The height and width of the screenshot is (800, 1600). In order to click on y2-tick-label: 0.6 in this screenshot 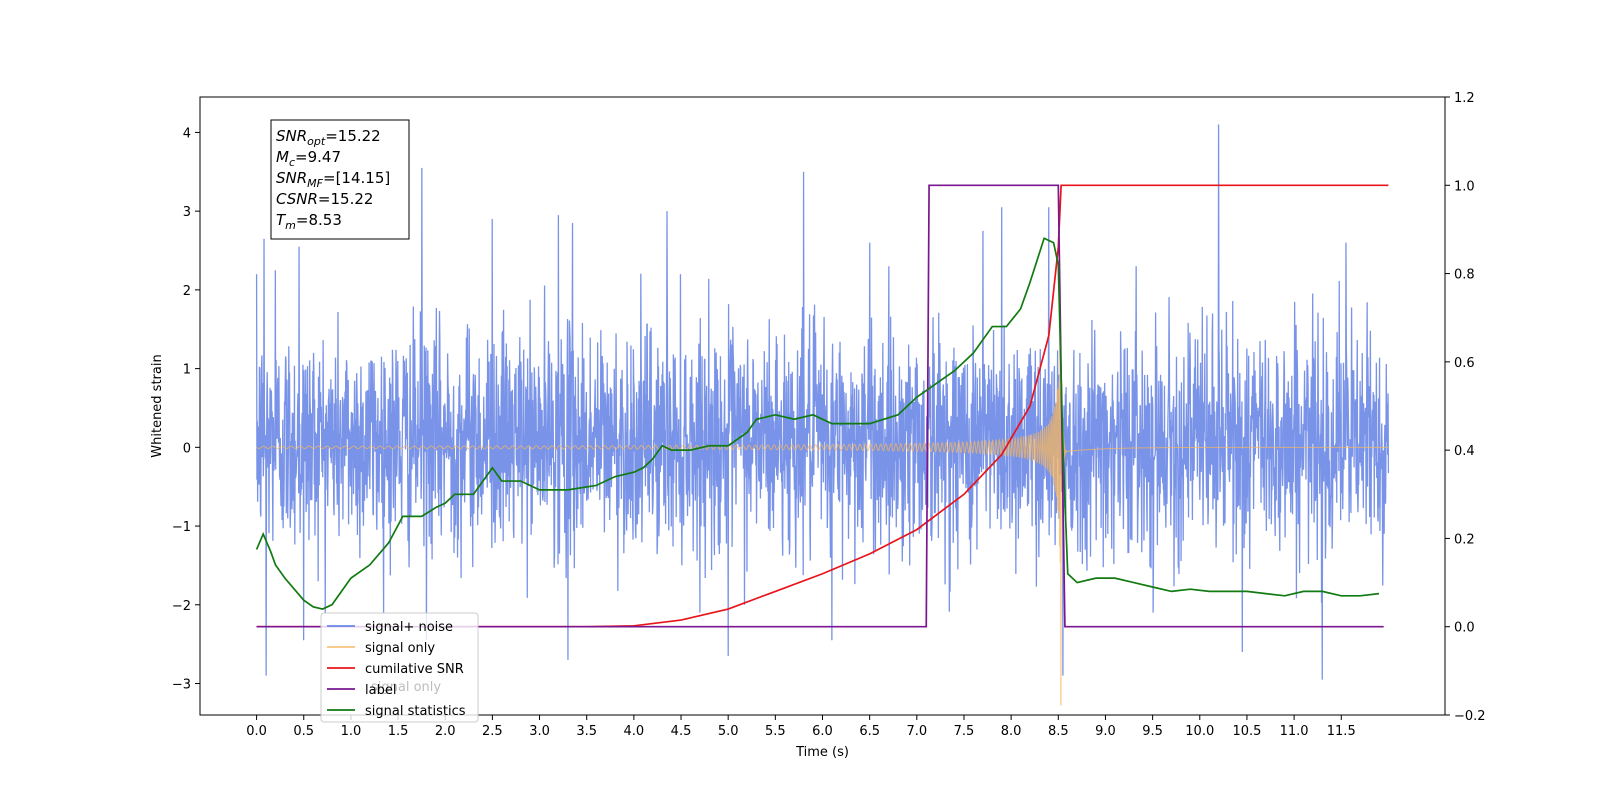, I will do `click(1464, 363)`.